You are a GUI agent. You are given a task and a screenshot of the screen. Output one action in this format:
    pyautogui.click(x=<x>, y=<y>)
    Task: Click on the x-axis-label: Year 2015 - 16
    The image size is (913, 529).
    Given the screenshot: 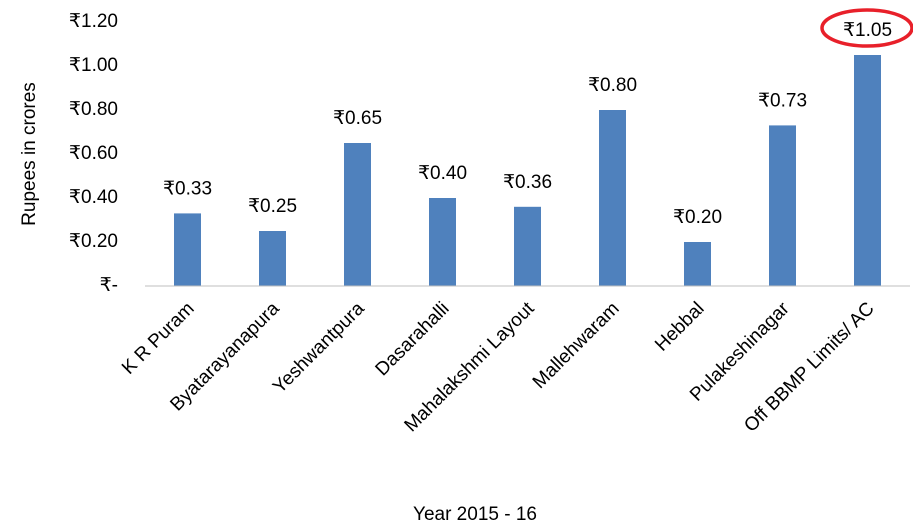 What is the action you would take?
    pyautogui.click(x=475, y=514)
    